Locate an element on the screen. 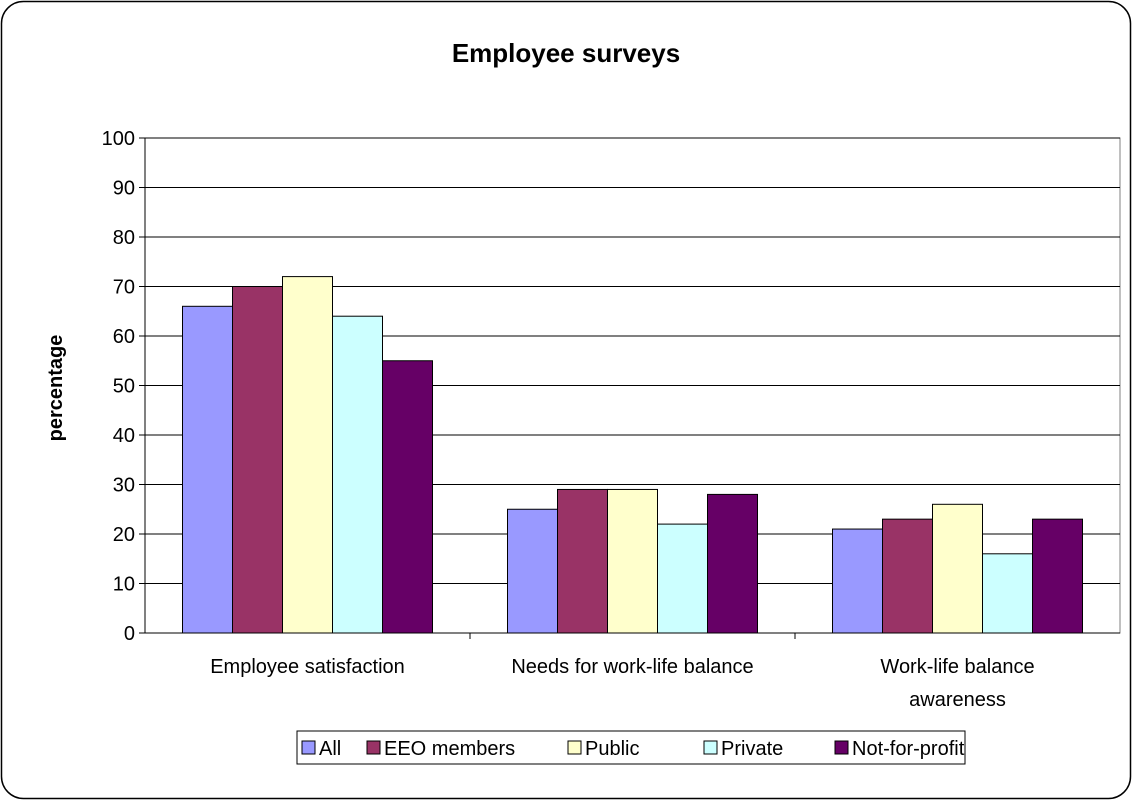 This screenshot has height=805, width=1133. y-tick-label: 20 is located at coordinates (124, 535).